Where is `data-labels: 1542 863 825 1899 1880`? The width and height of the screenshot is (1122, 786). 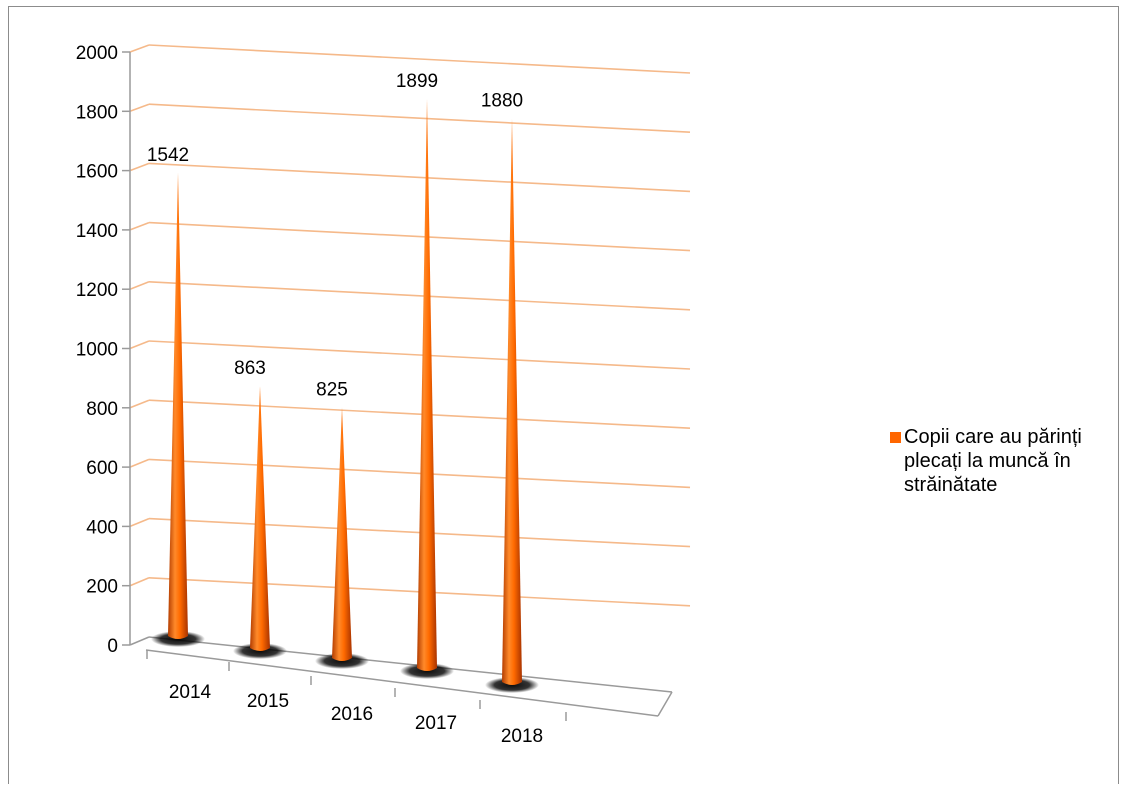 data-labels: 1542 863 825 1899 1880 is located at coordinates (335, 235).